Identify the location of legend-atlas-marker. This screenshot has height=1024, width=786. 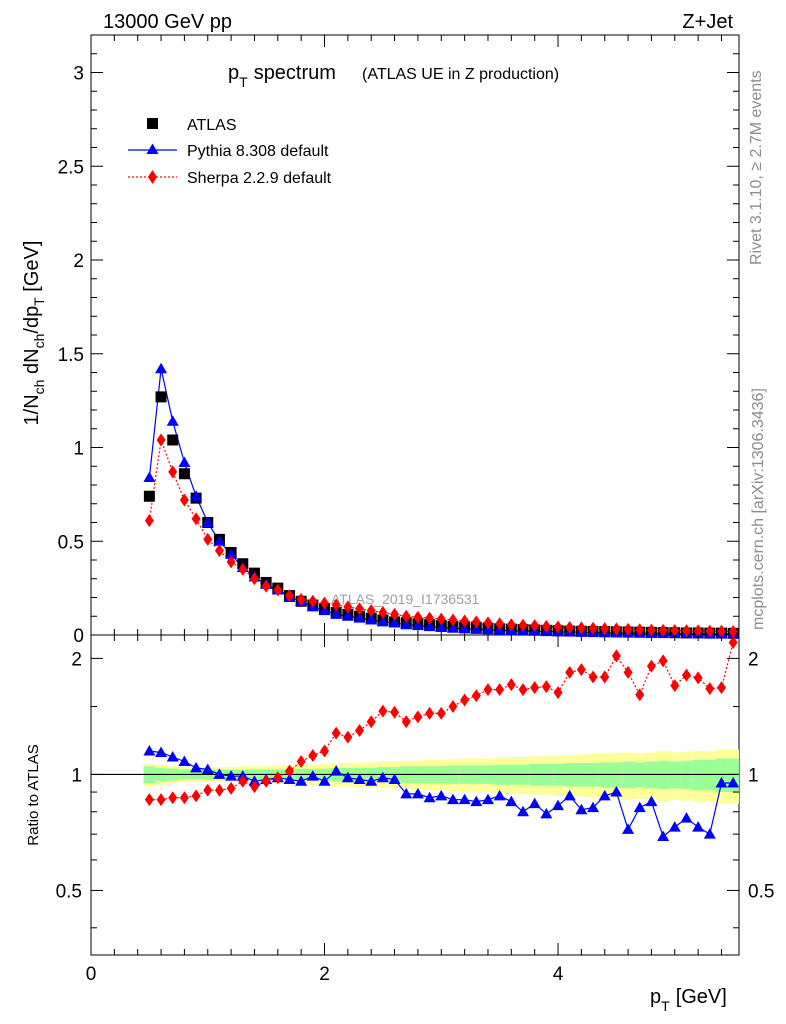
(152, 123).